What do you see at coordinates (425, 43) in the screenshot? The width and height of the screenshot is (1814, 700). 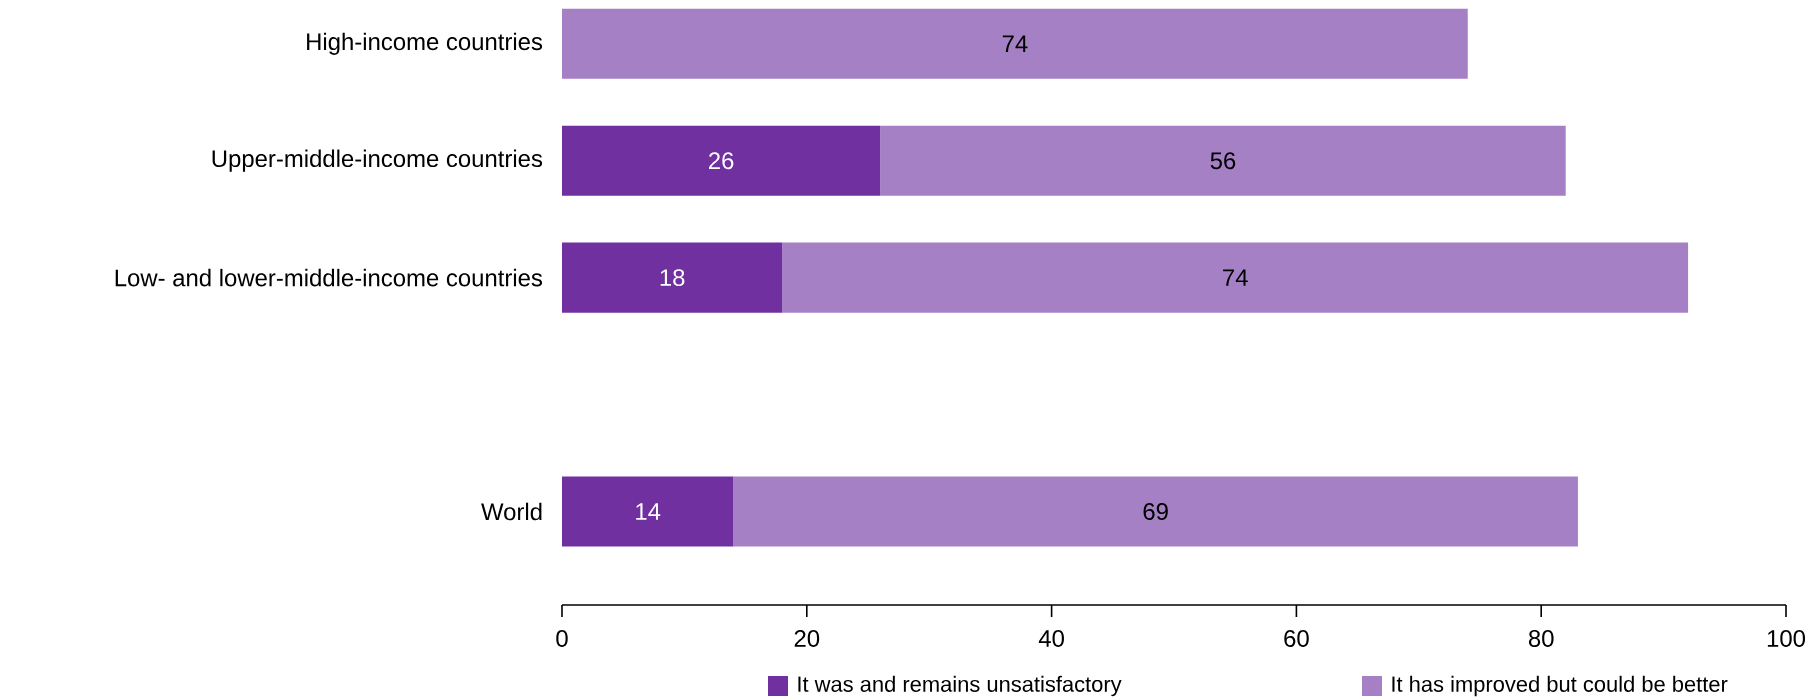 I see `y-tick-label: High-income countries` at bounding box center [425, 43].